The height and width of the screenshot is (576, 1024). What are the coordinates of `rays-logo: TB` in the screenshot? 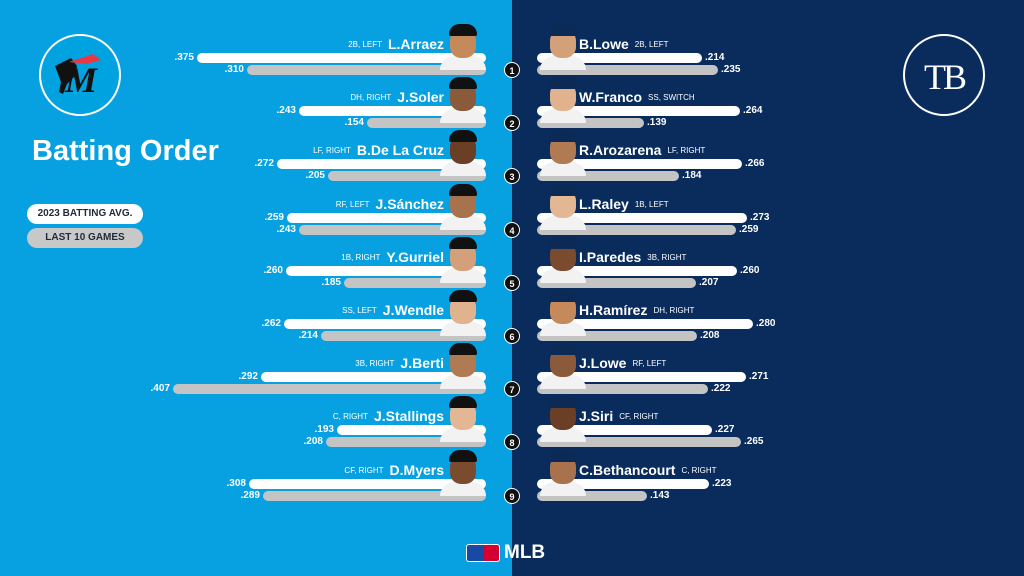 It's located at (944, 75).